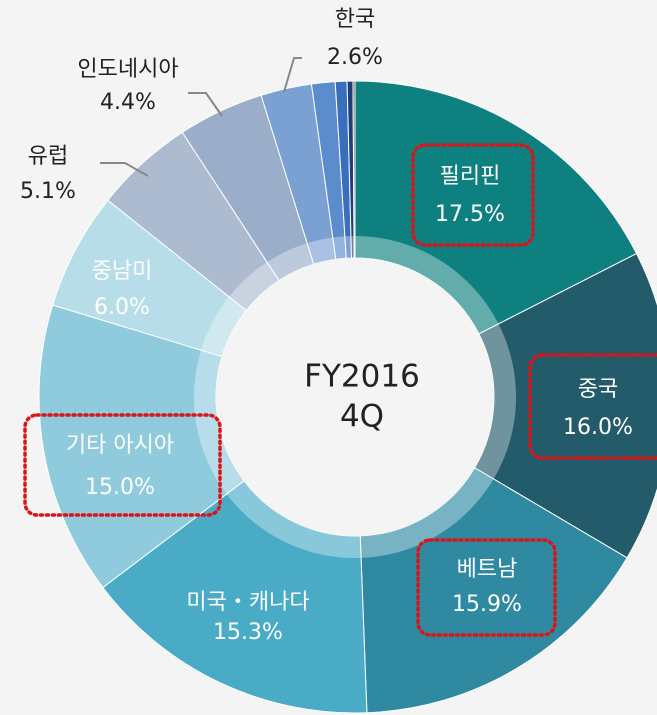  Describe the element at coordinates (487, 604) in the screenshot. I see `value-label: 15.9%` at that location.